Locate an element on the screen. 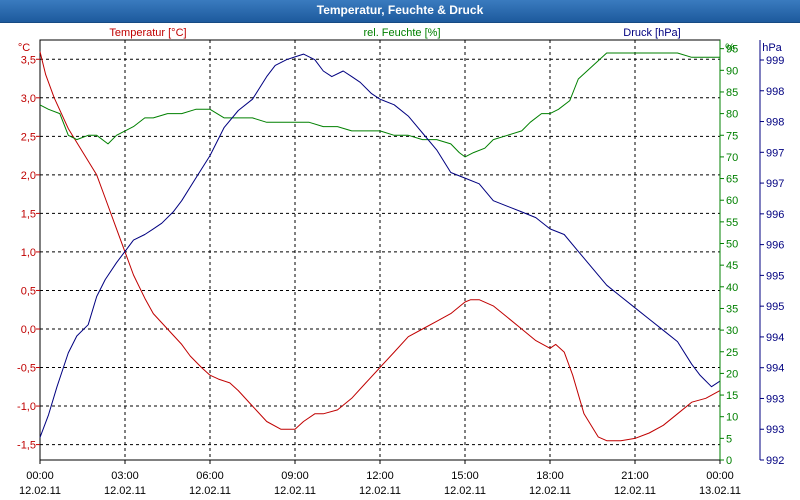 The width and height of the screenshot is (800, 500). temperature-tick-label: -0,5 is located at coordinates (26, 369).